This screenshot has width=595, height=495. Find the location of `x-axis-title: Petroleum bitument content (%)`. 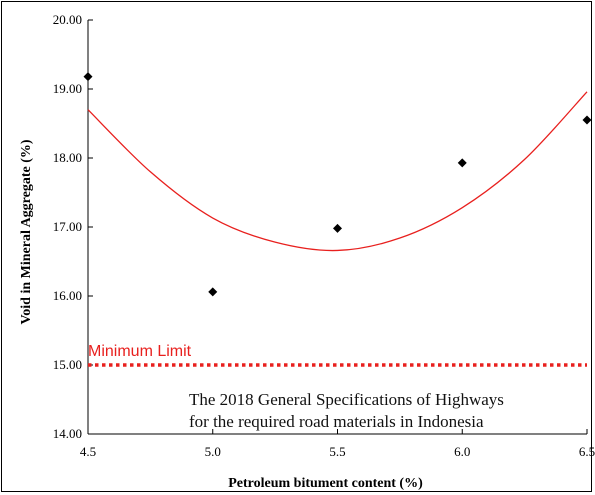

x-axis-title: Petroleum bitument content (%) is located at coordinates (325, 483).